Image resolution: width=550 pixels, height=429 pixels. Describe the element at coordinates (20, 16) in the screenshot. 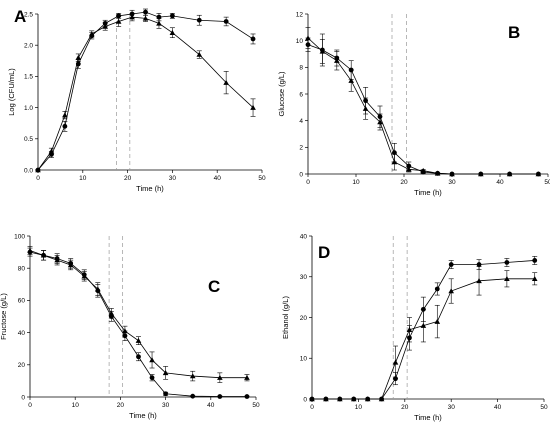

I see `panel-label: A` at that location.